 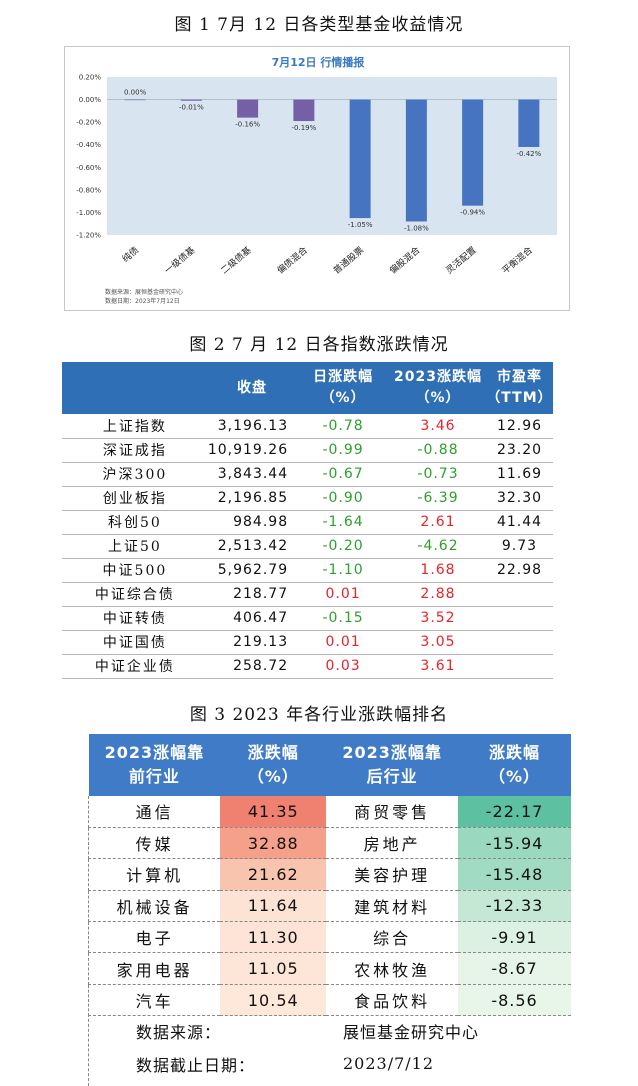 I want to click on category-label: 灵活配置, so click(x=460, y=260).